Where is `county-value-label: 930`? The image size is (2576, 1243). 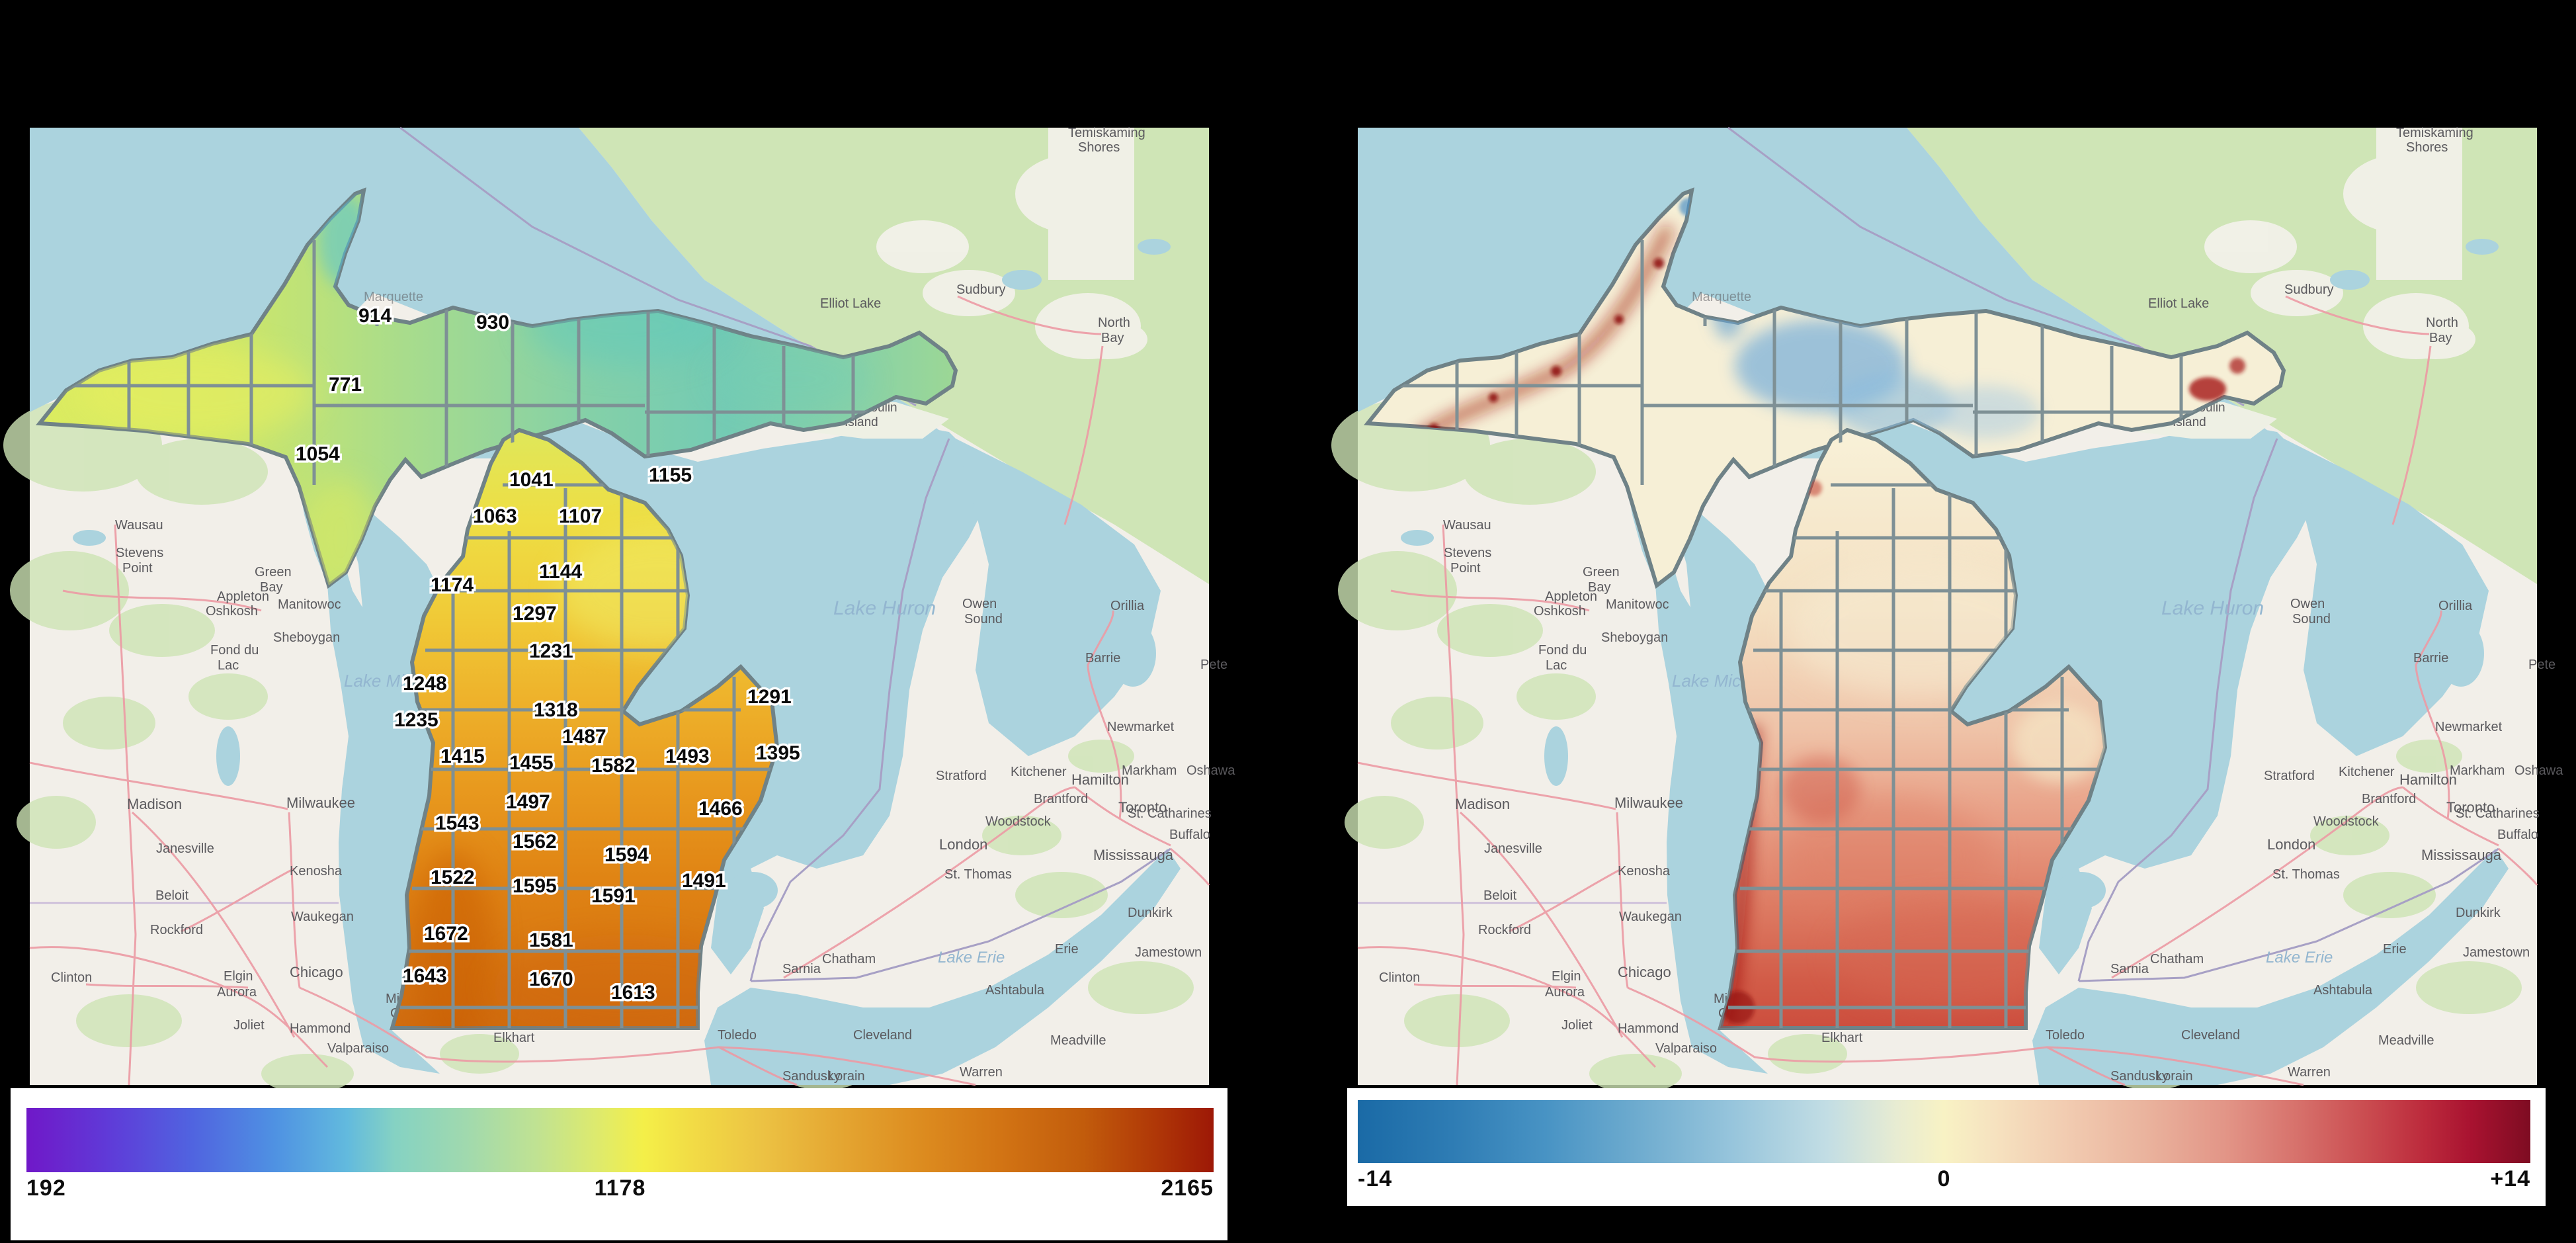 county-value-label: 930 is located at coordinates (492, 322).